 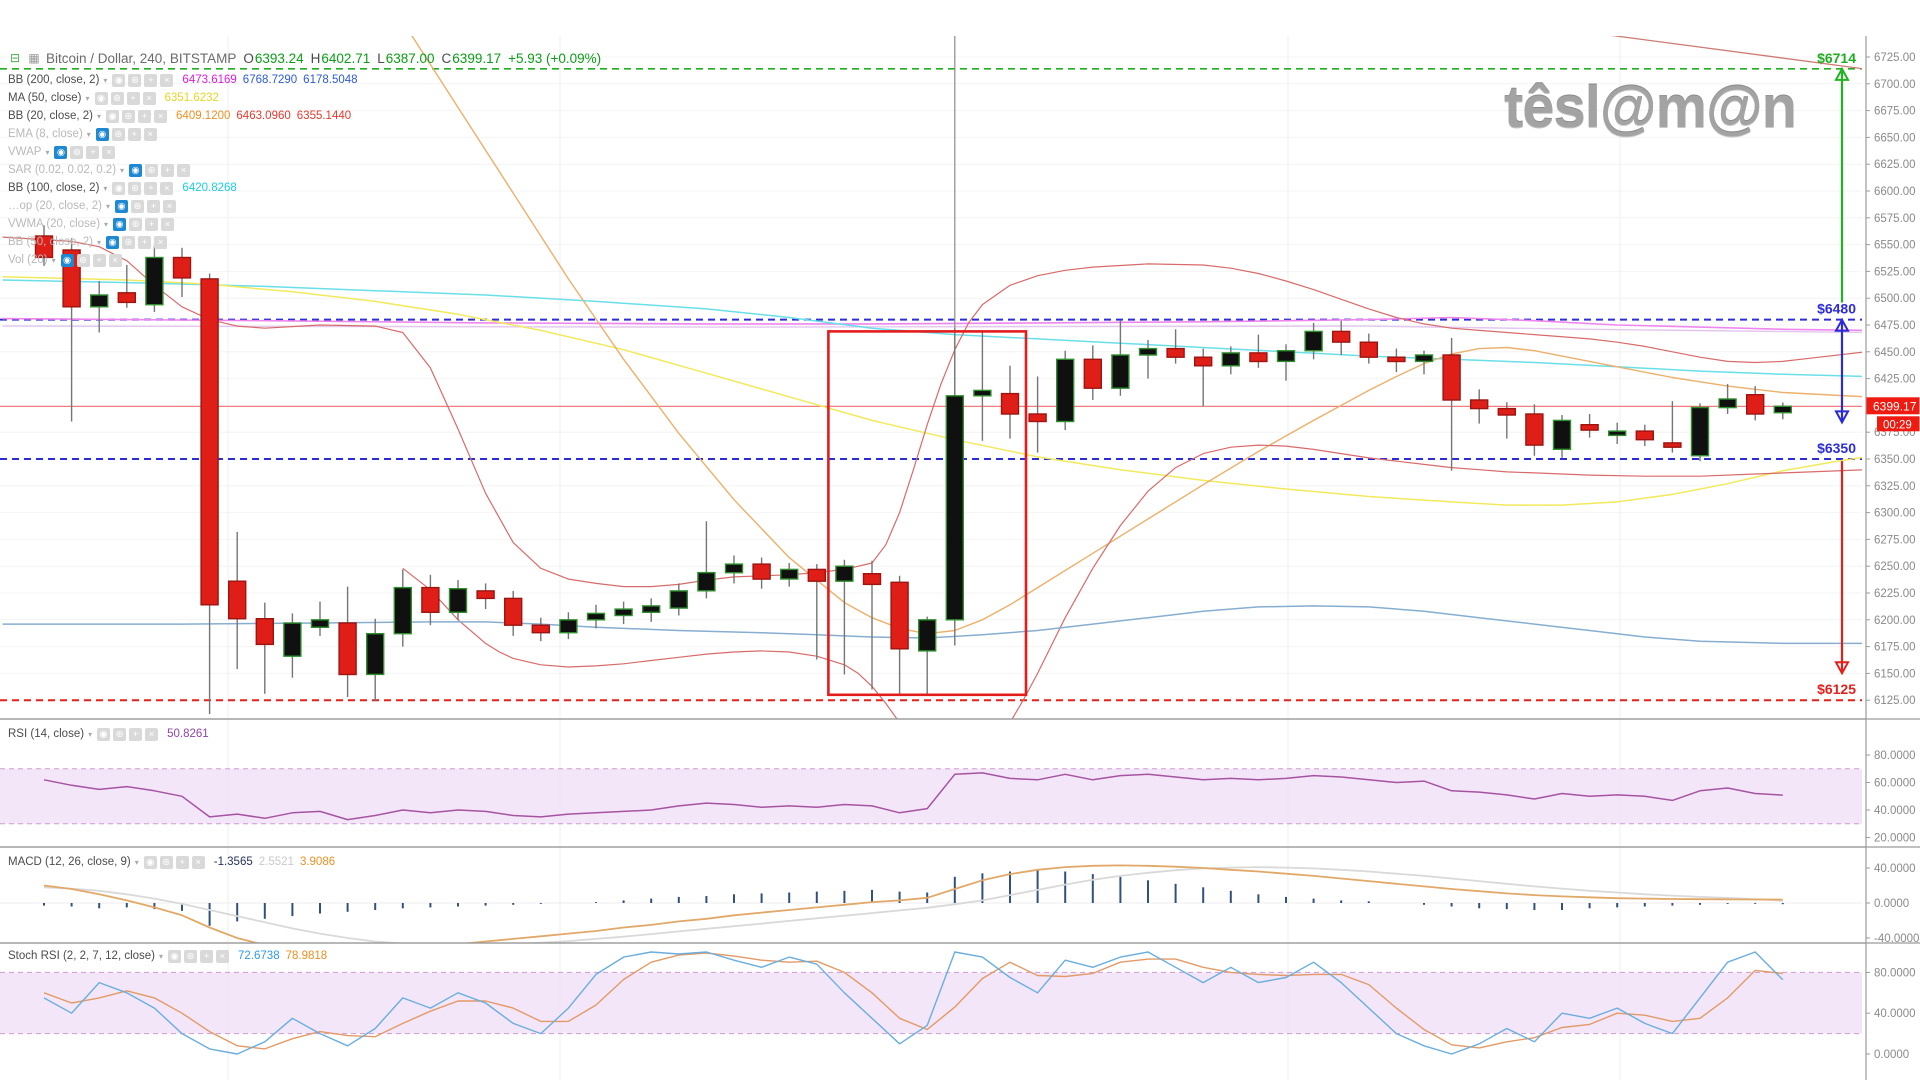 What do you see at coordinates (141, 58) in the screenshot?
I see `symbol-title: Bitcoin / Dollar, 240, BITSTAMP` at bounding box center [141, 58].